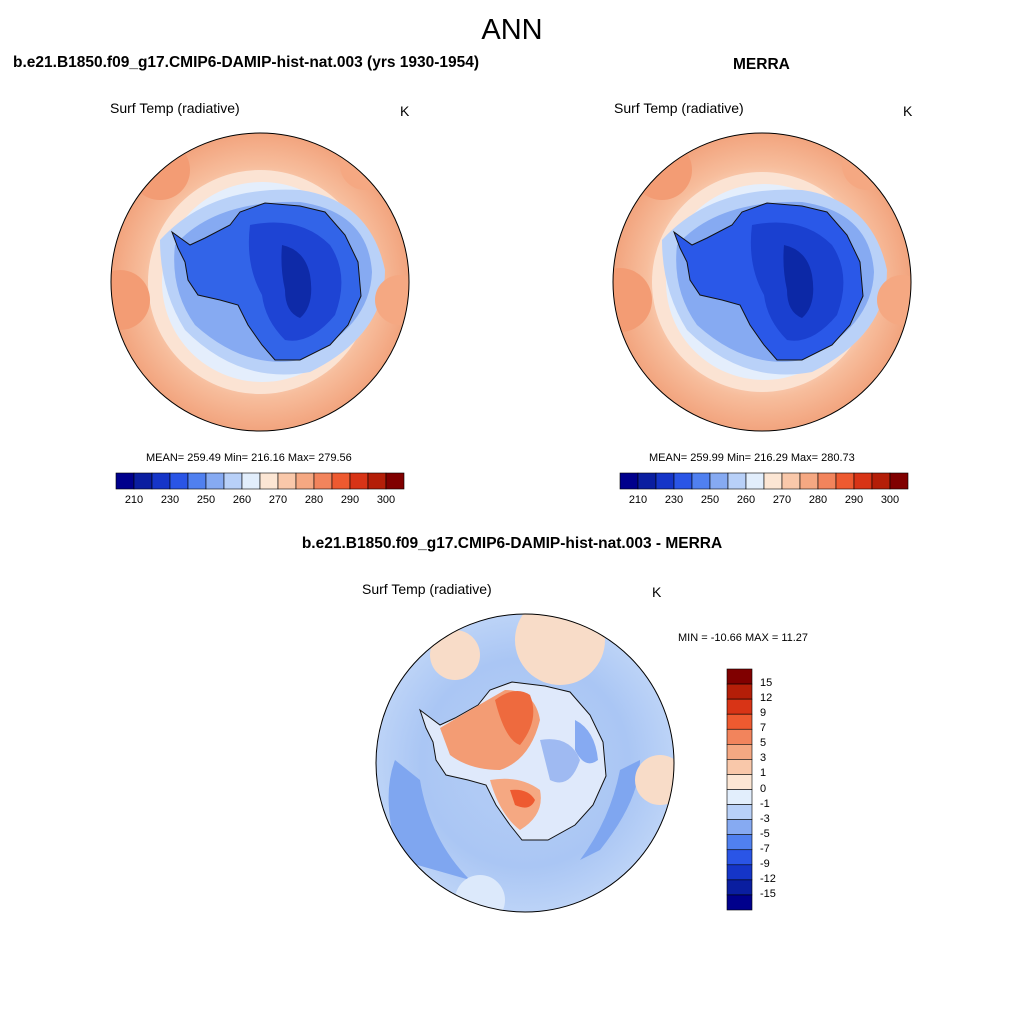 The image size is (1024, 1024). I want to click on panel-2-map-border, so click(762, 282).